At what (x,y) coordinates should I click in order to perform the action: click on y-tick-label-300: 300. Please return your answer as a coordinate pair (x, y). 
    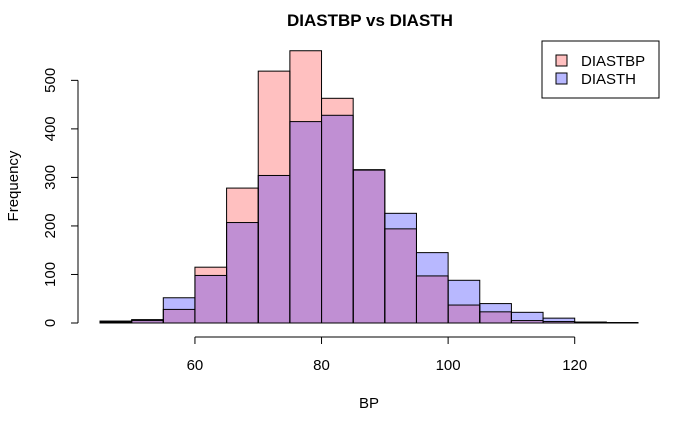
    Looking at the image, I should click on (50, 177).